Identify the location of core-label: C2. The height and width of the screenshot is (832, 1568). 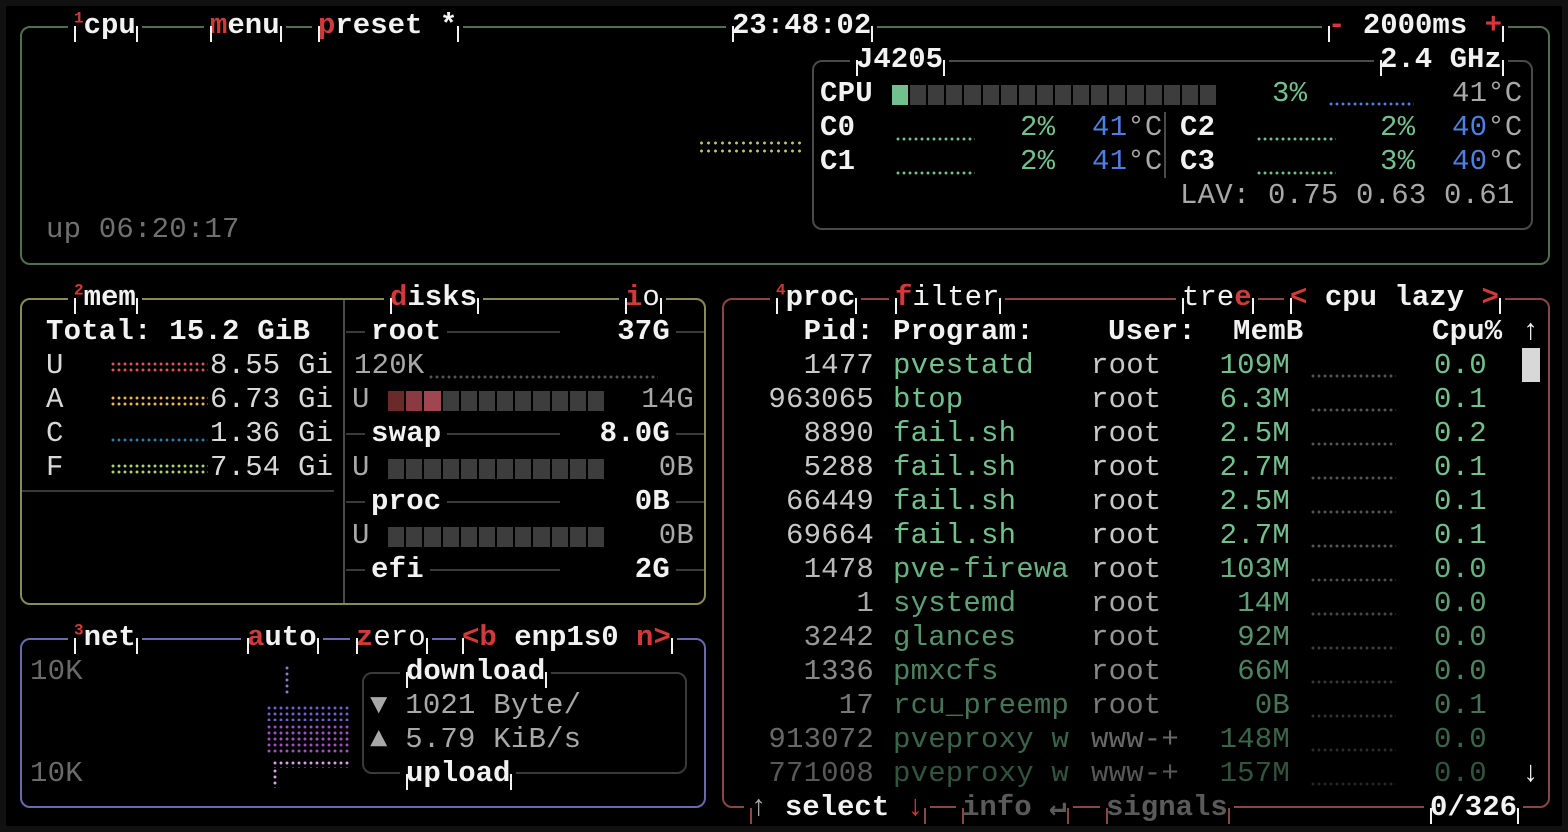
(1198, 127).